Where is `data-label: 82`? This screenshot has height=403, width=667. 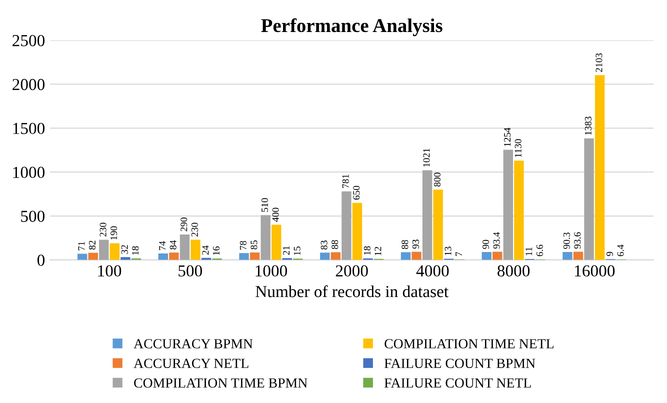 data-label: 82 is located at coordinates (92, 245).